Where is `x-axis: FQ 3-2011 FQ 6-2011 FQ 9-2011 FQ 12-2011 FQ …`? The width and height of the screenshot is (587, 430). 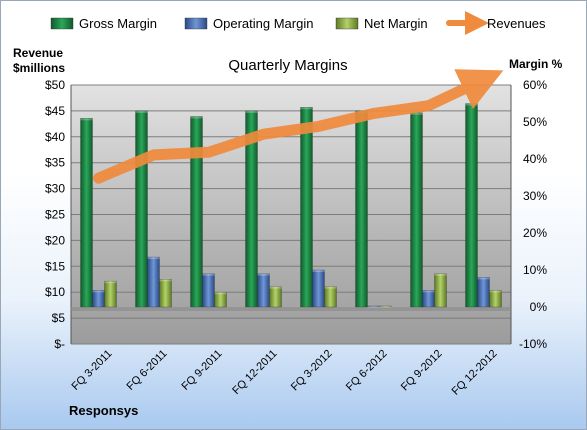 x-axis: FQ 3-2011 FQ 6-2011 FQ 9-2011 FQ 12-2011 FQ … is located at coordinates (285, 373).